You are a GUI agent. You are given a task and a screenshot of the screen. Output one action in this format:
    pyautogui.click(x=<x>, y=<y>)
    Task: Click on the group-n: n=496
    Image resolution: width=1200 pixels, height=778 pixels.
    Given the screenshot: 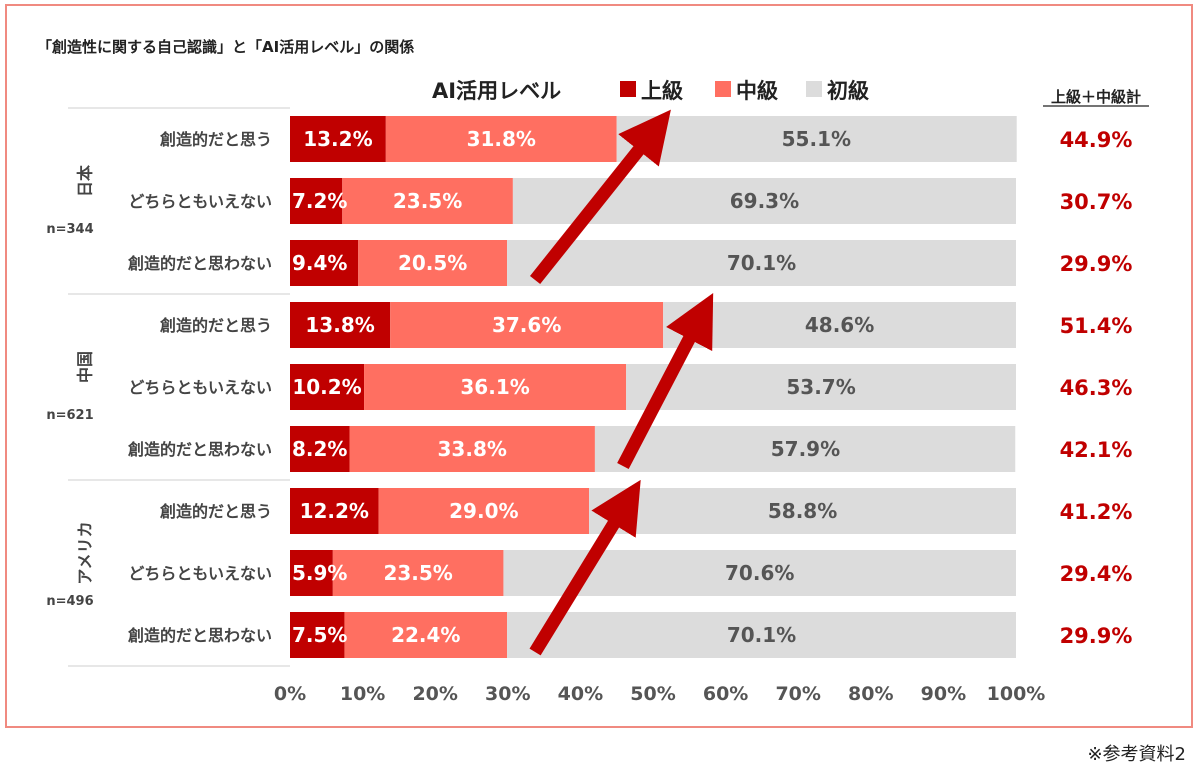 What is the action you would take?
    pyautogui.click(x=69, y=601)
    